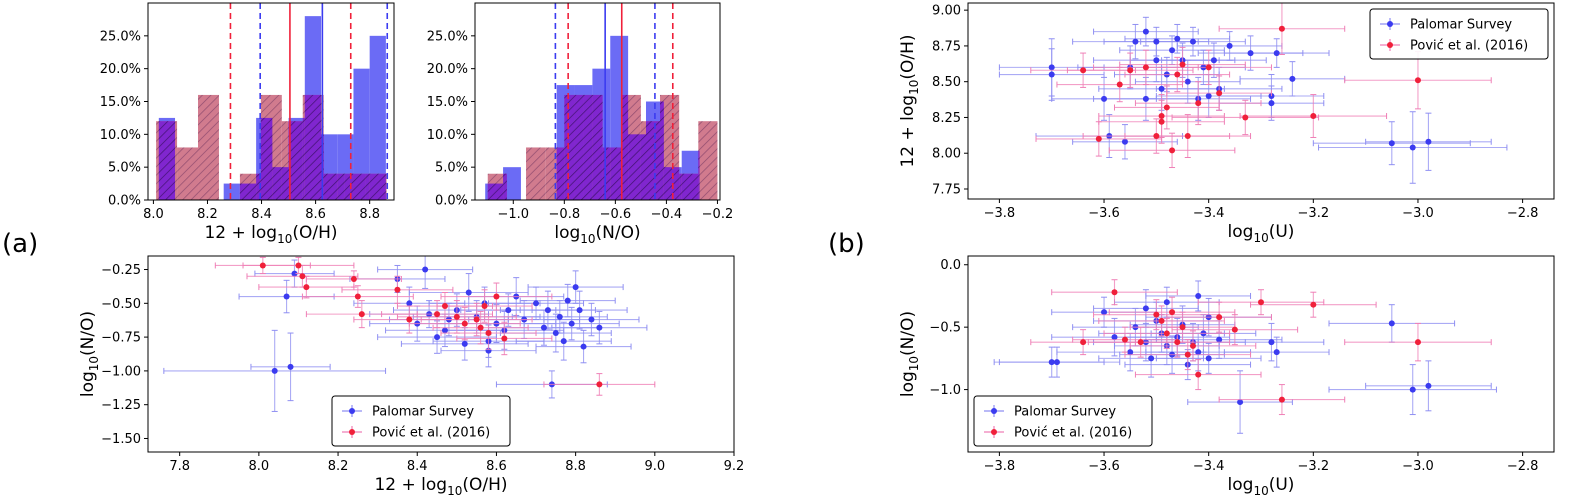  I want to click on x-tick-label: −3.0, so click(1418, 466).